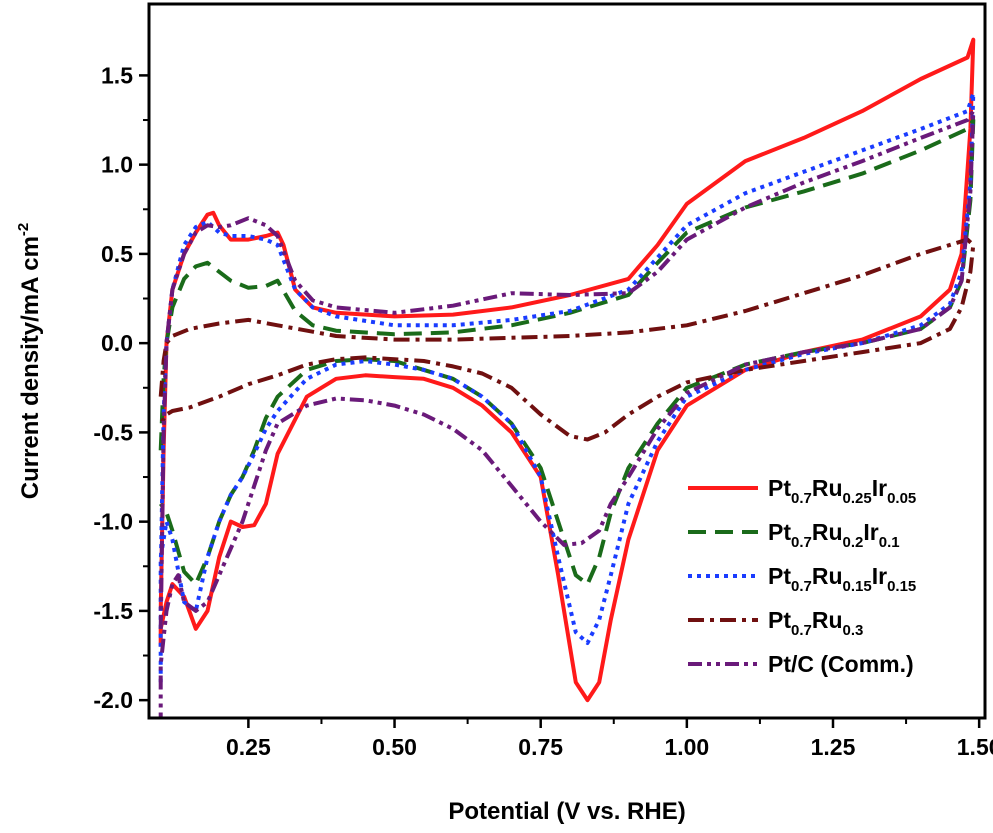 The width and height of the screenshot is (993, 833). Describe the element at coordinates (113, 700) in the screenshot. I see `y-tick-label: -2.0` at that location.